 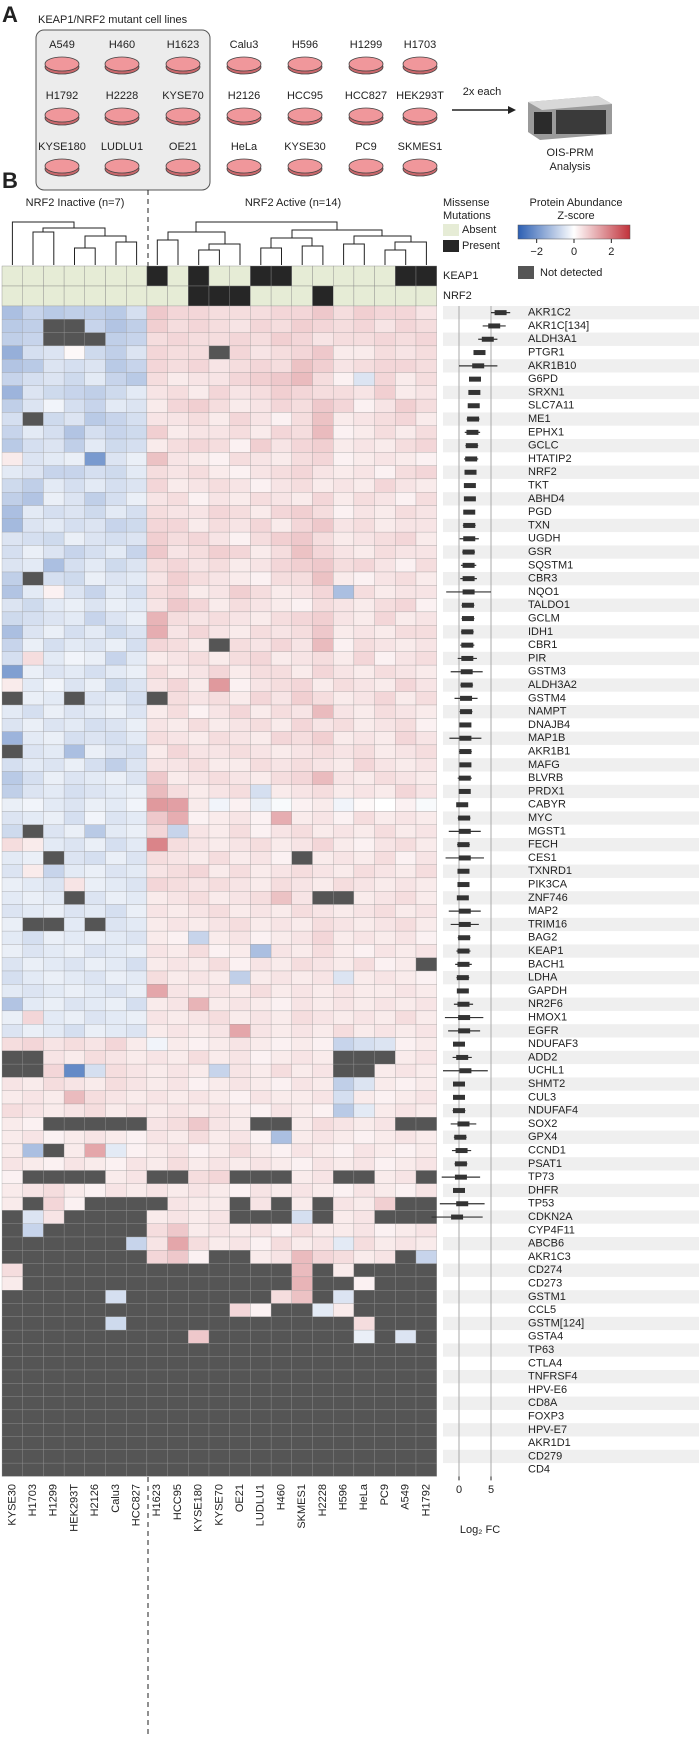 I want to click on gene-label: AKR1C[134], so click(x=558, y=326).